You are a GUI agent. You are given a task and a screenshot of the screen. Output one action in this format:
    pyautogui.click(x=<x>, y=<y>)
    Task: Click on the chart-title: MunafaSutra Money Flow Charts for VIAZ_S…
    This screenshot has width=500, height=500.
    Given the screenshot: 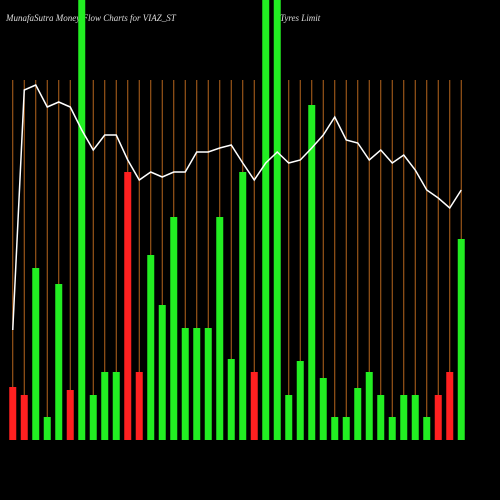 What is the action you would take?
    pyautogui.click(x=91, y=18)
    